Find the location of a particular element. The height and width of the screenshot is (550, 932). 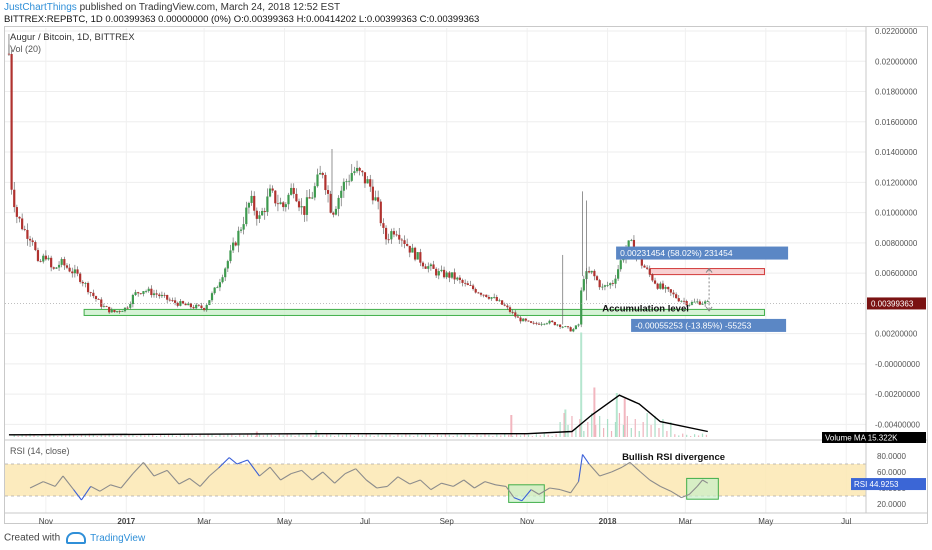

y-tick-label: 0.00600000 is located at coordinates (896, 273).